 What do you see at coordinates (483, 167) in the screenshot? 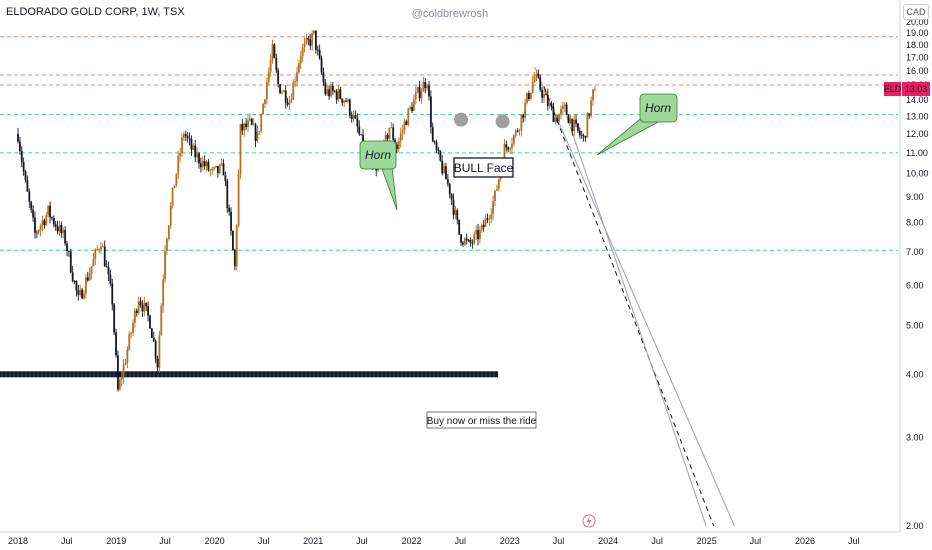
I see `bull-face-box` at bounding box center [483, 167].